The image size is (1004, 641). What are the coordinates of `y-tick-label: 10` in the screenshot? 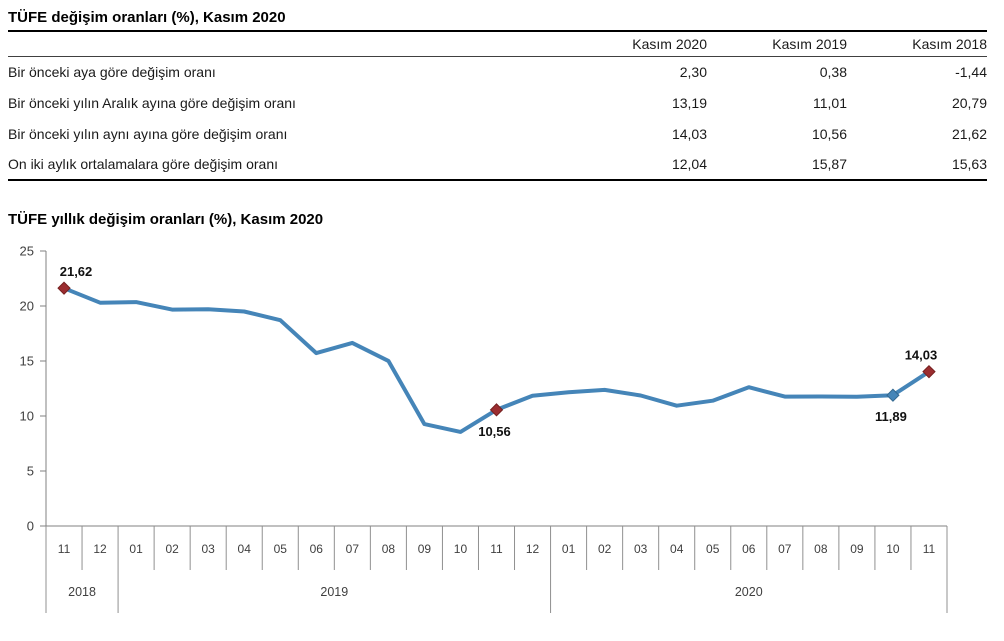 It's located at (27, 416).